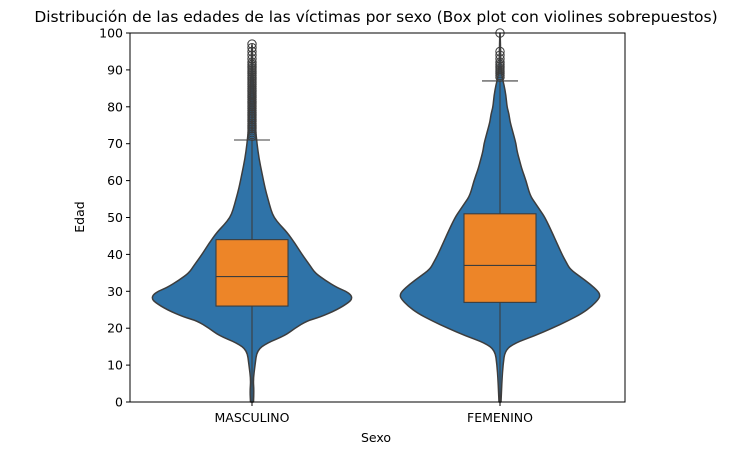  Describe the element at coordinates (115, 365) in the screenshot. I see `y-tick-label: 10` at that location.